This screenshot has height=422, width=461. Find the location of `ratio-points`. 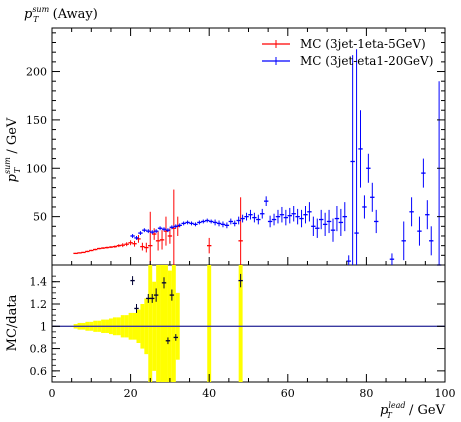

ratio-points is located at coordinates (186, 309).